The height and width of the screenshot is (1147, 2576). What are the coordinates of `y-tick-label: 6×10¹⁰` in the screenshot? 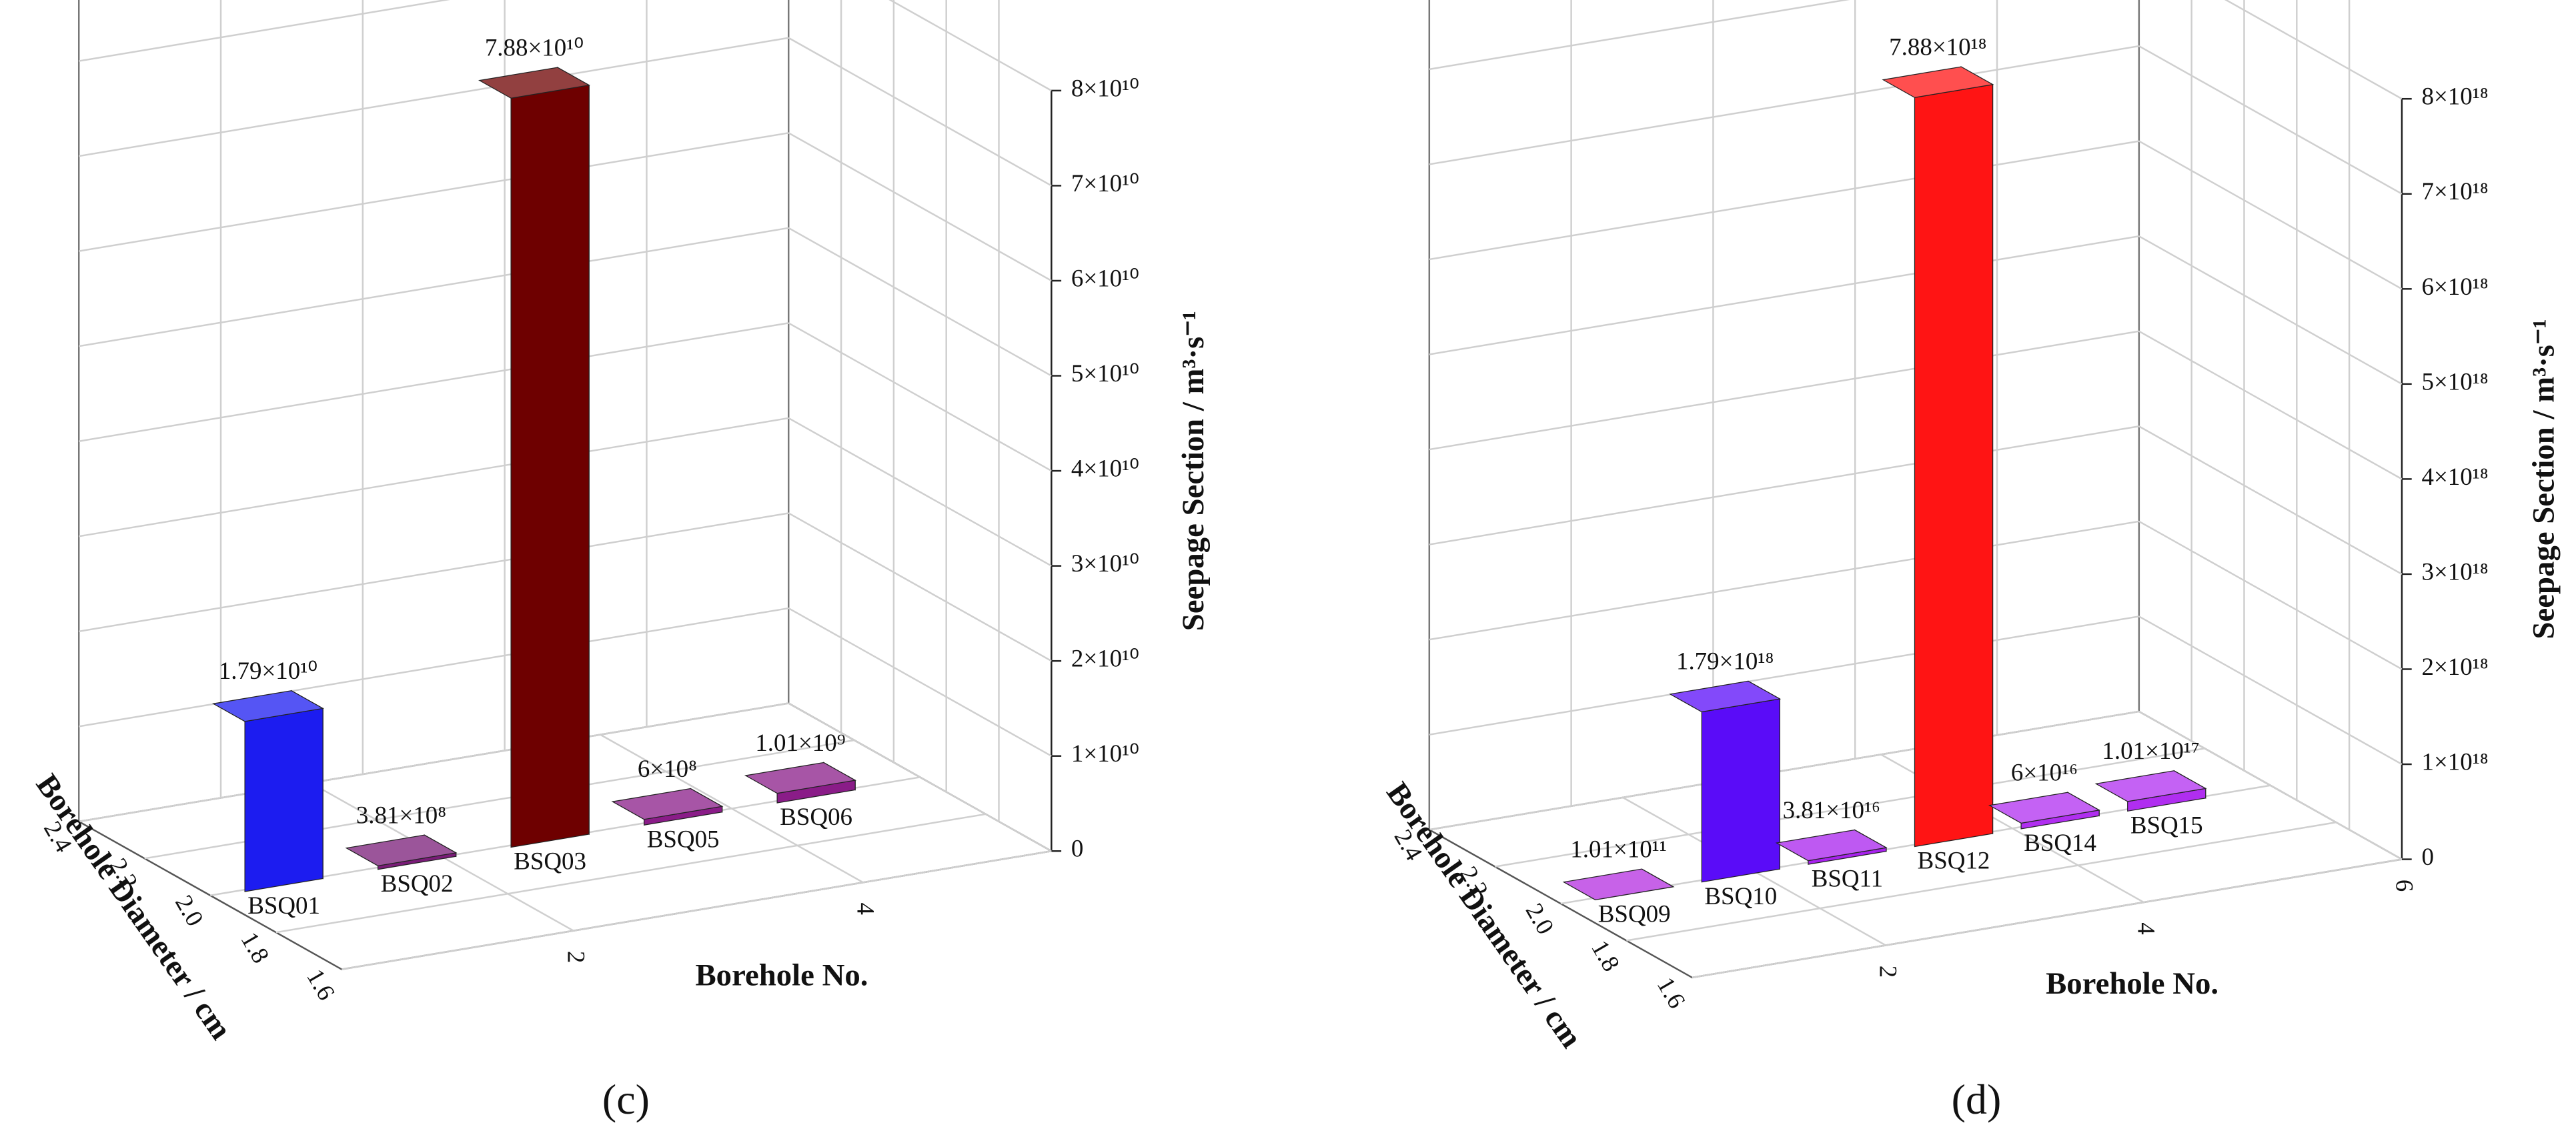 It's located at (1105, 278).